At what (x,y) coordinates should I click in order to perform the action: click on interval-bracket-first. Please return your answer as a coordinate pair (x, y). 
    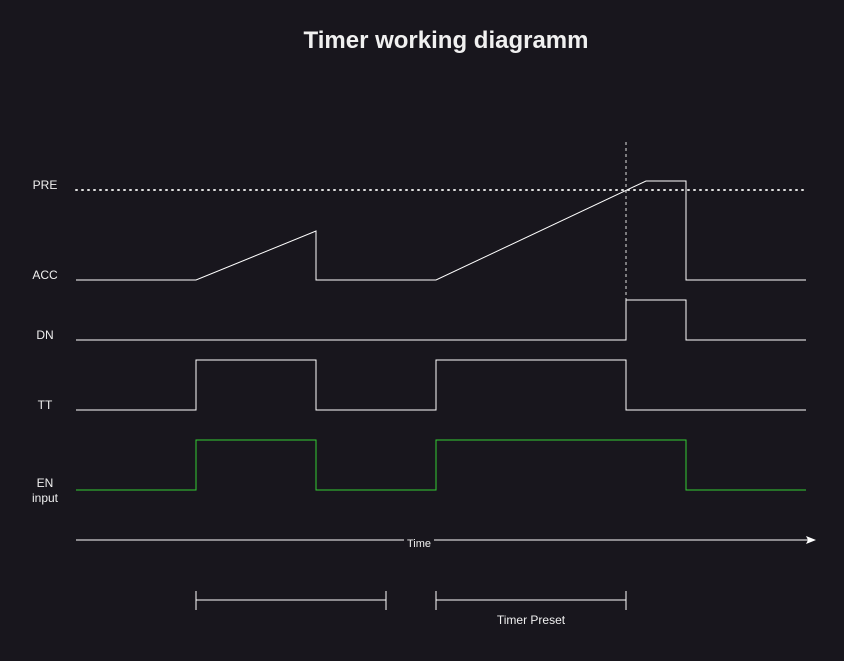
    Looking at the image, I should click on (291, 600).